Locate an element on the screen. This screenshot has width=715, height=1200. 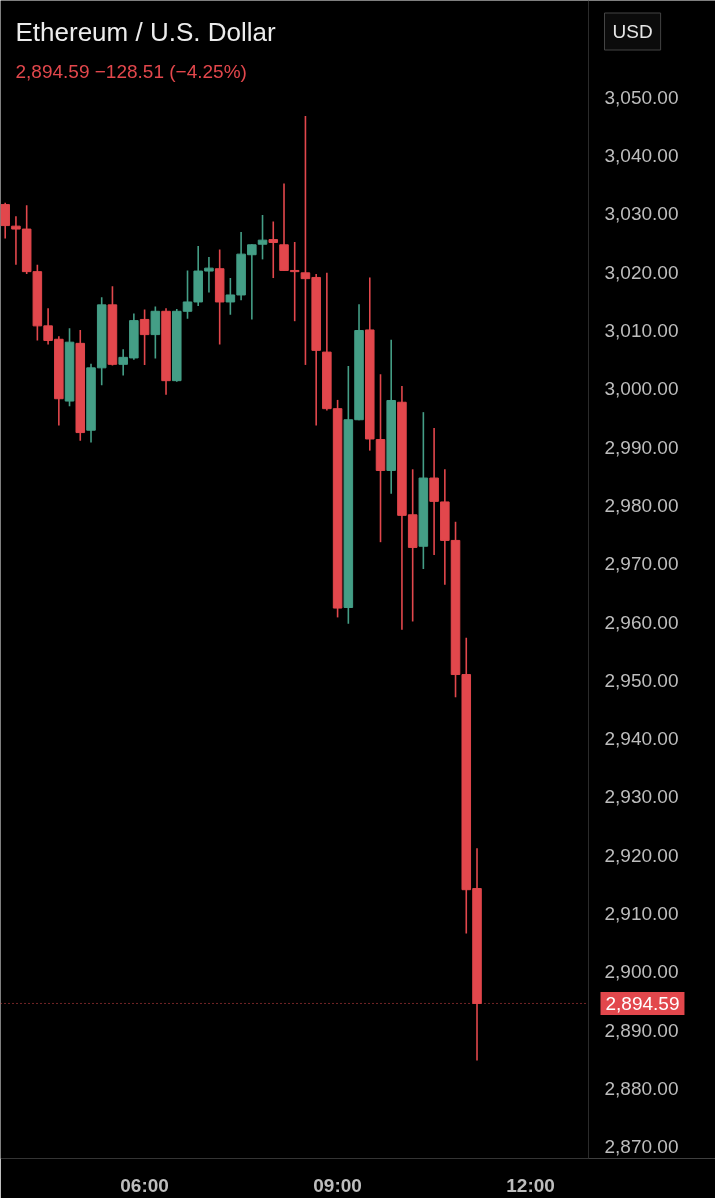
y-tick-label: 3,030.00 is located at coordinates (641, 214).